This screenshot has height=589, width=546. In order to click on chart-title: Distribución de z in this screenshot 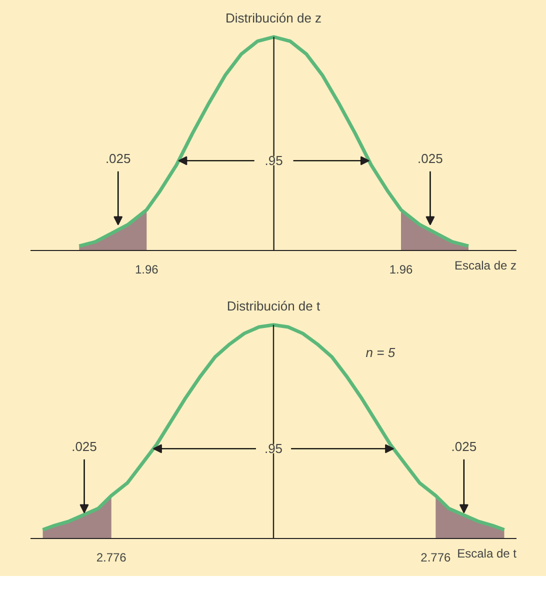, I will do `click(273, 18)`.